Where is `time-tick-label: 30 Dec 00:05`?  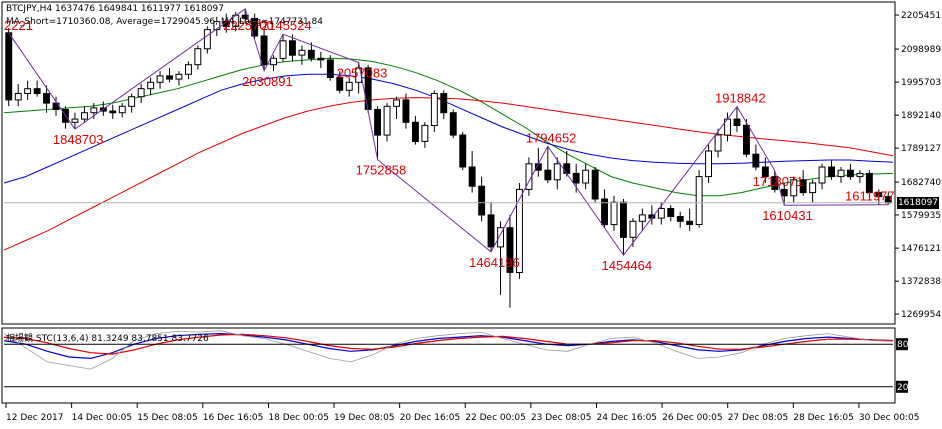
time-tick-label: 30 Dec 00:05 is located at coordinates (889, 418).